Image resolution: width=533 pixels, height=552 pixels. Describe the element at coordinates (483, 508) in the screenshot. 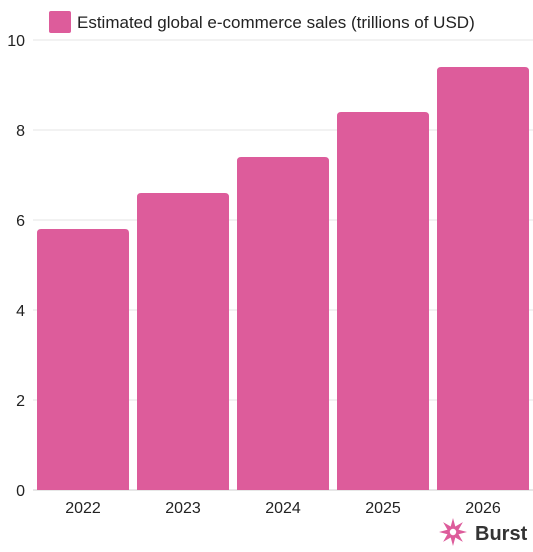

I see `x-tick-label: 2026` at that location.